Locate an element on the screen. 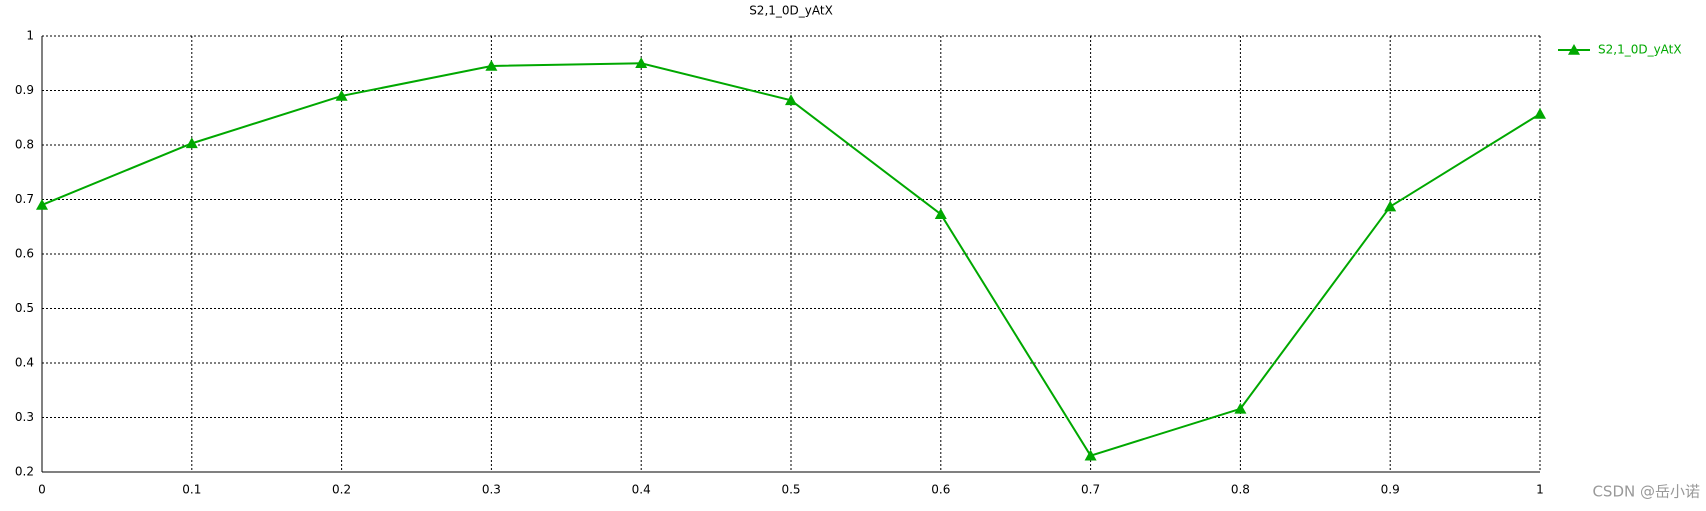  y-tick-label: 0.8 is located at coordinates (24, 145).